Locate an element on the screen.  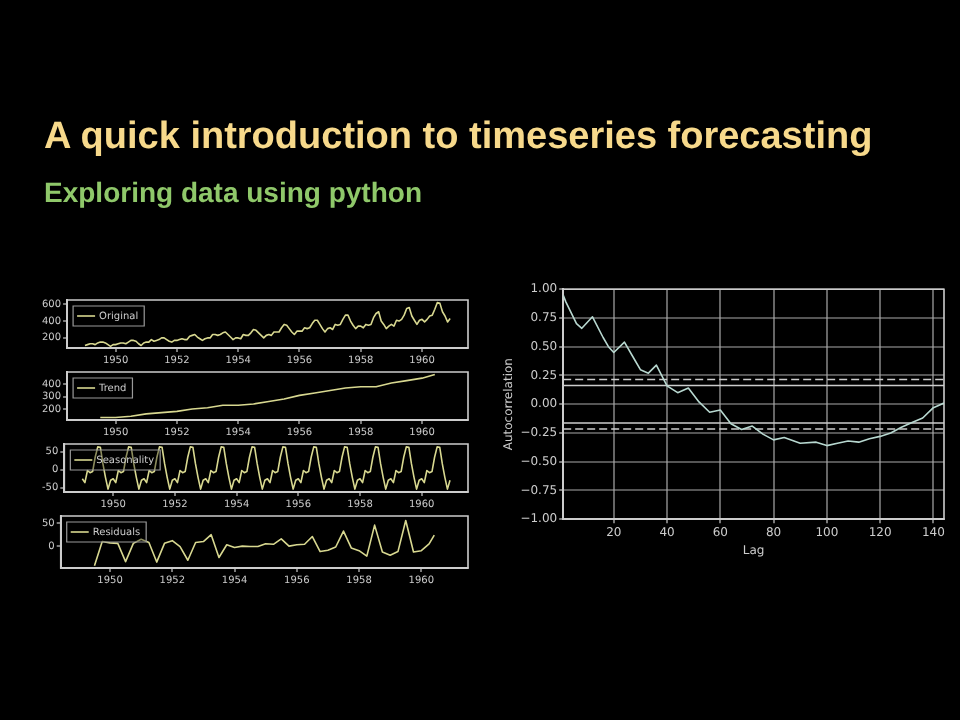
chart-title: A quick introduction to timeseries forecasting is located at coordinates (458, 138).